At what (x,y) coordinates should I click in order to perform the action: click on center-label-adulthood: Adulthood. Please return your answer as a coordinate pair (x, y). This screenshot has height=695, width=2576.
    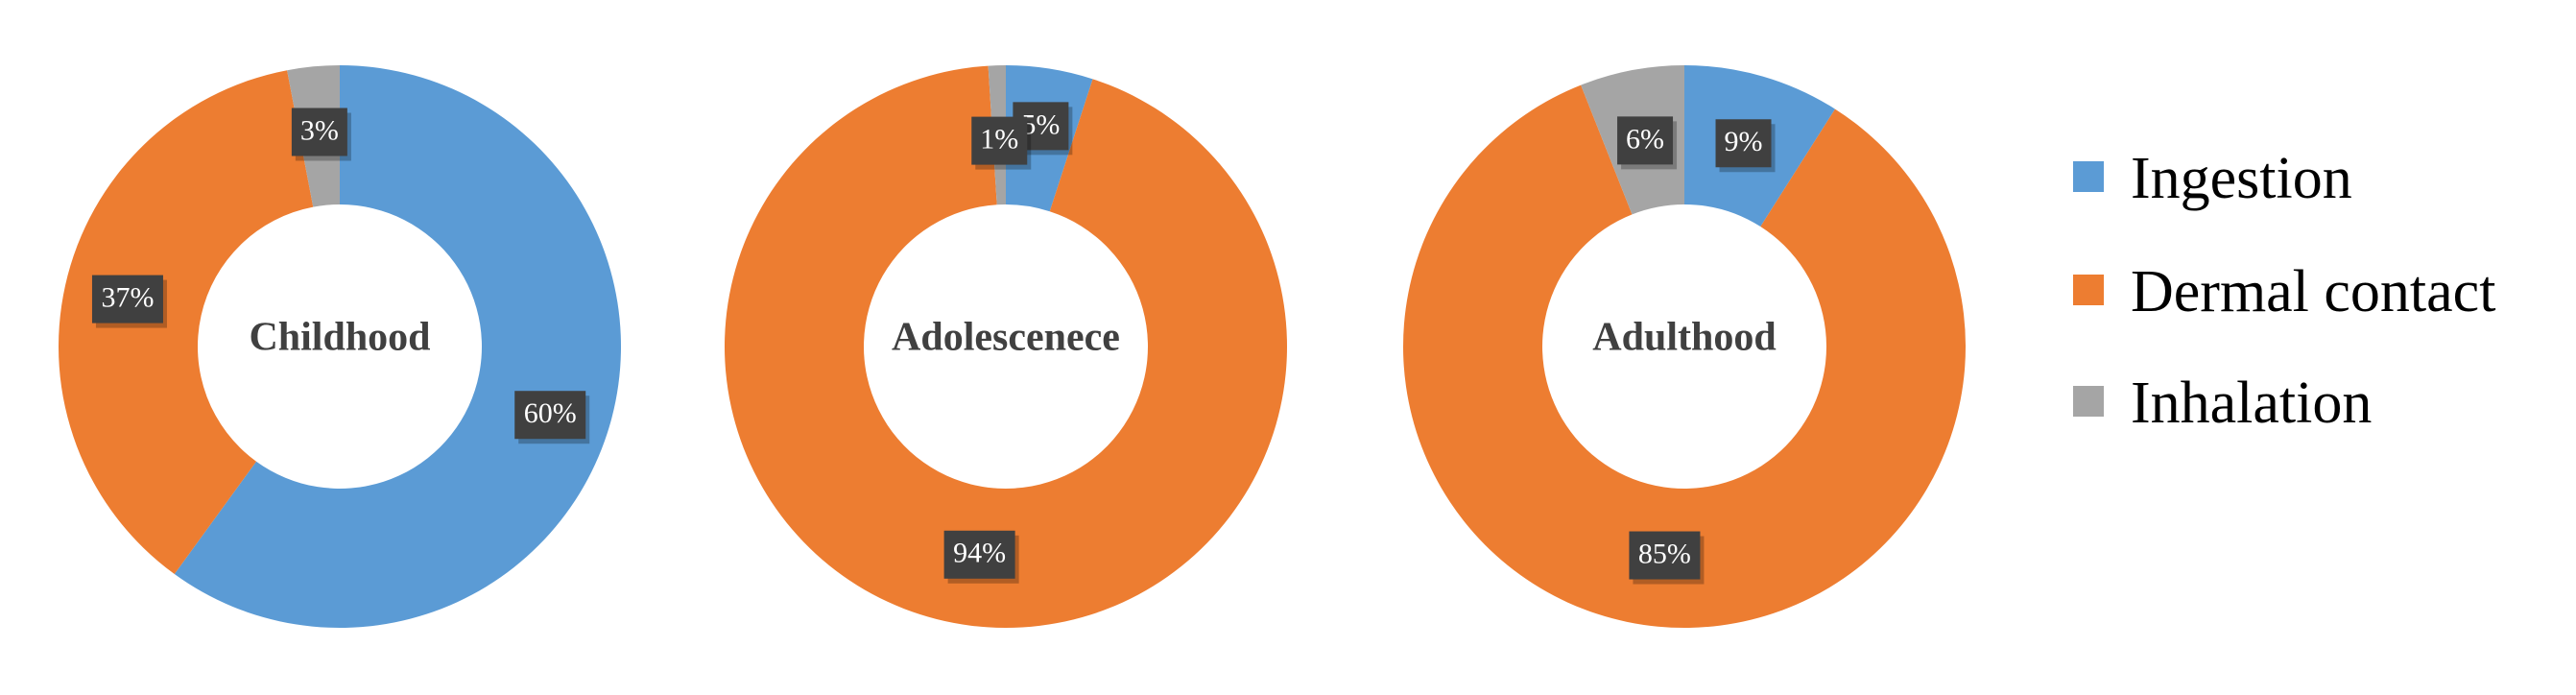
    Looking at the image, I should click on (1684, 338).